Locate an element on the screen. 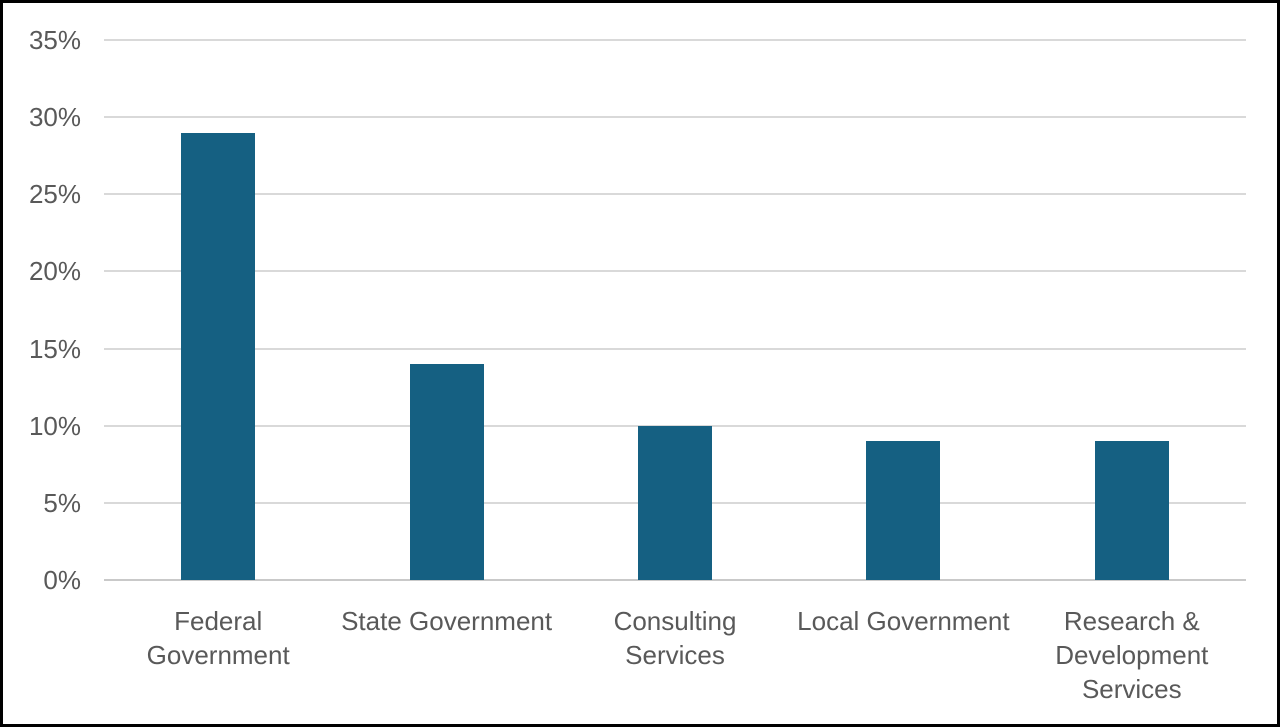 This screenshot has width=1280, height=727. y-axis-tick-label: 0% is located at coordinates (62, 580).